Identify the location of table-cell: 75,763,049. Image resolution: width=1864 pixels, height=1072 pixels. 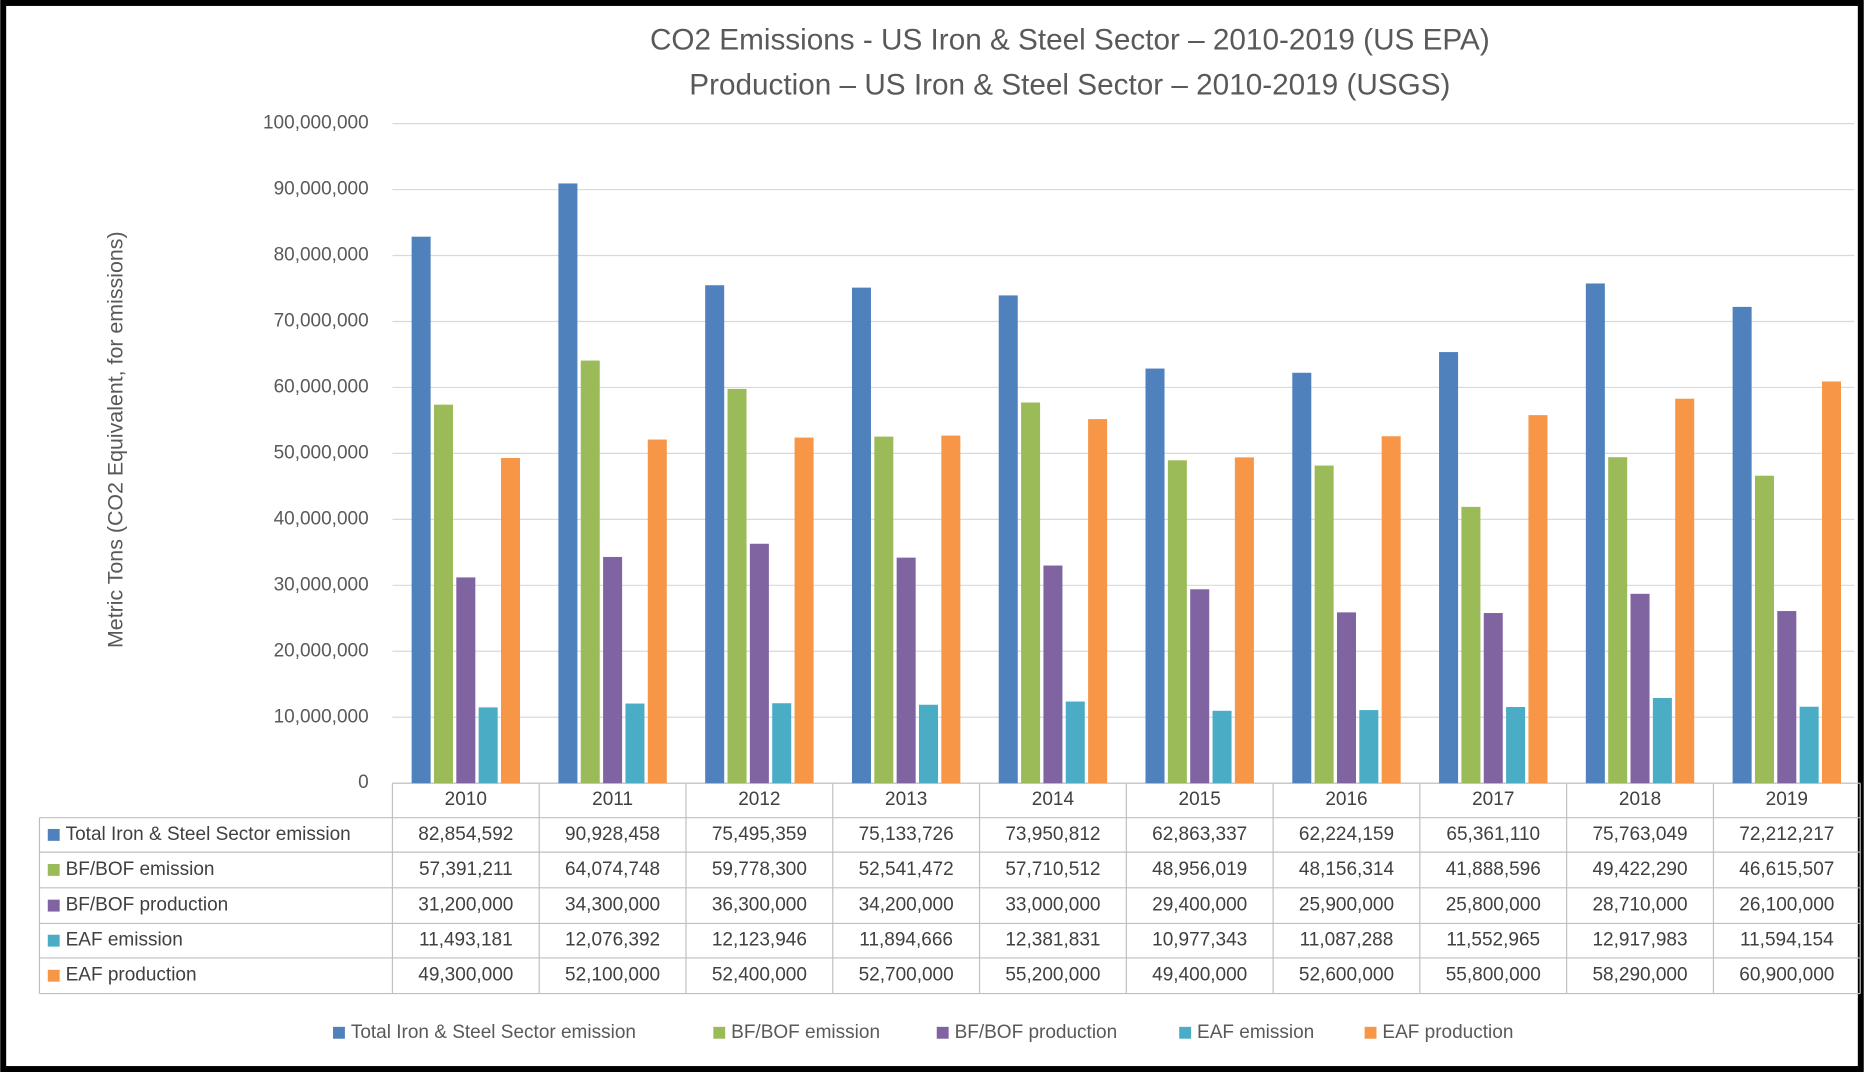
(1639, 834).